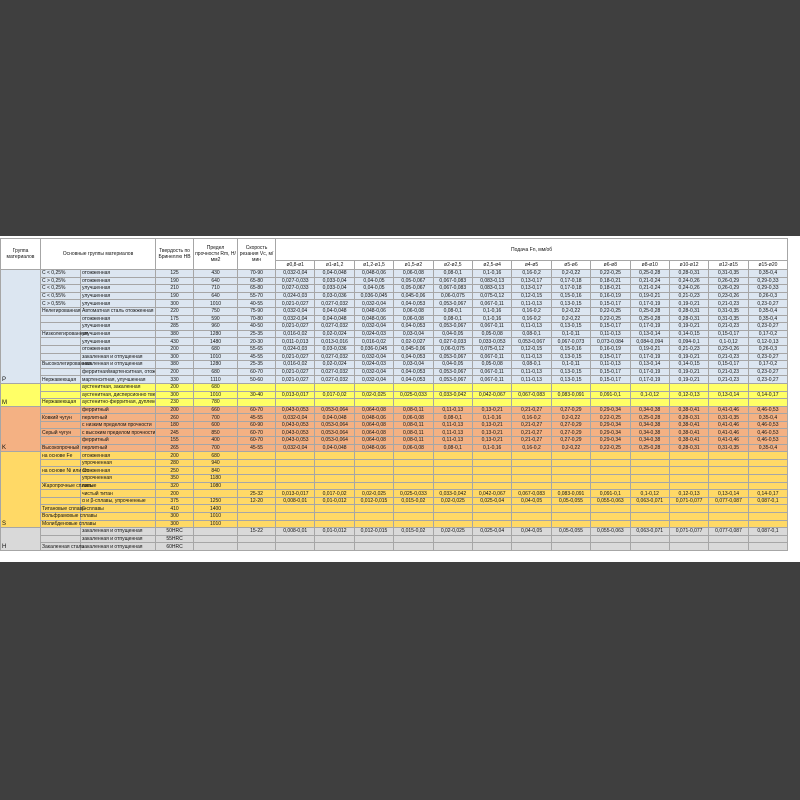 The image size is (800, 800). Describe the element at coordinates (452, 493) in the screenshot. I see `feed-value: 0,033-0,042` at that location.